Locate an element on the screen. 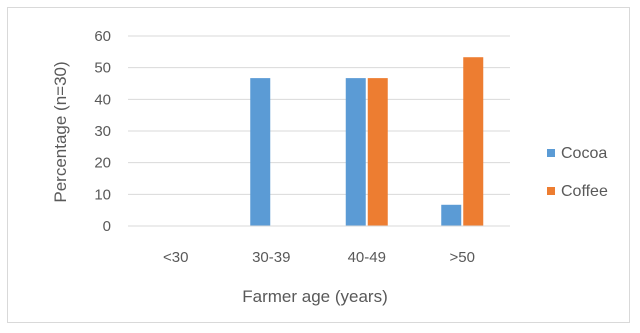  y-tick-label: 30 is located at coordinates (102, 131).